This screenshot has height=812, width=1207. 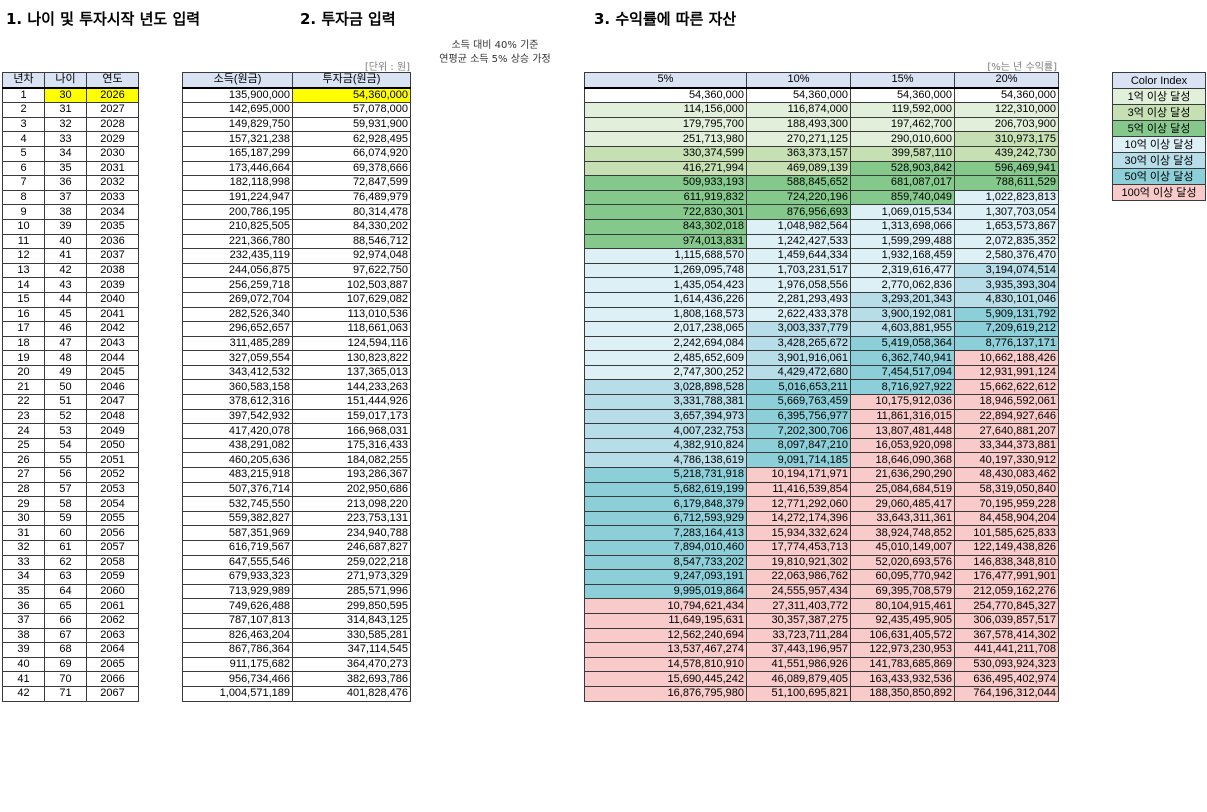 I want to click on investment-cell: 130,823,822, so click(x=351, y=358).